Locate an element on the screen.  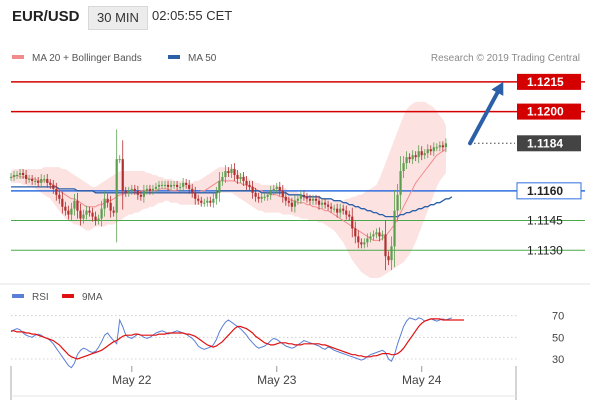
level-tag-box is located at coordinates (549, 143).